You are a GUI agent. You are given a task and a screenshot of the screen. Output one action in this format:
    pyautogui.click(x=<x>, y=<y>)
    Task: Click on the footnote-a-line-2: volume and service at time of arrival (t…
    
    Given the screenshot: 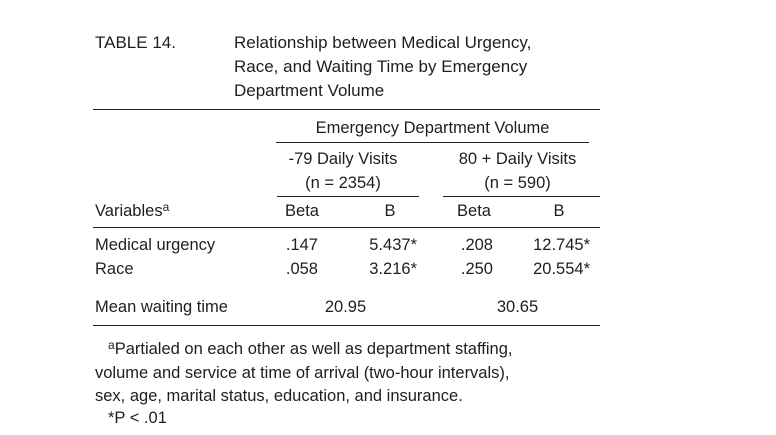 What is the action you would take?
    pyautogui.click(x=302, y=373)
    